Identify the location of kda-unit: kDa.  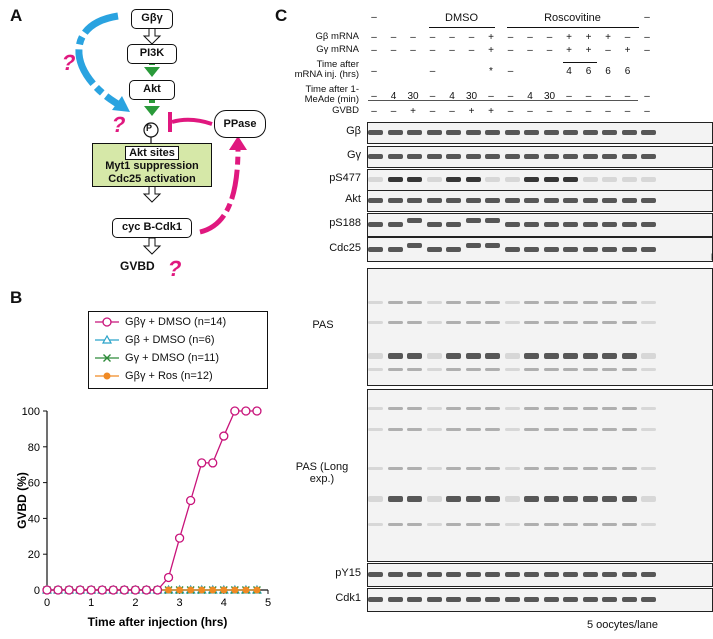
(712, 257).